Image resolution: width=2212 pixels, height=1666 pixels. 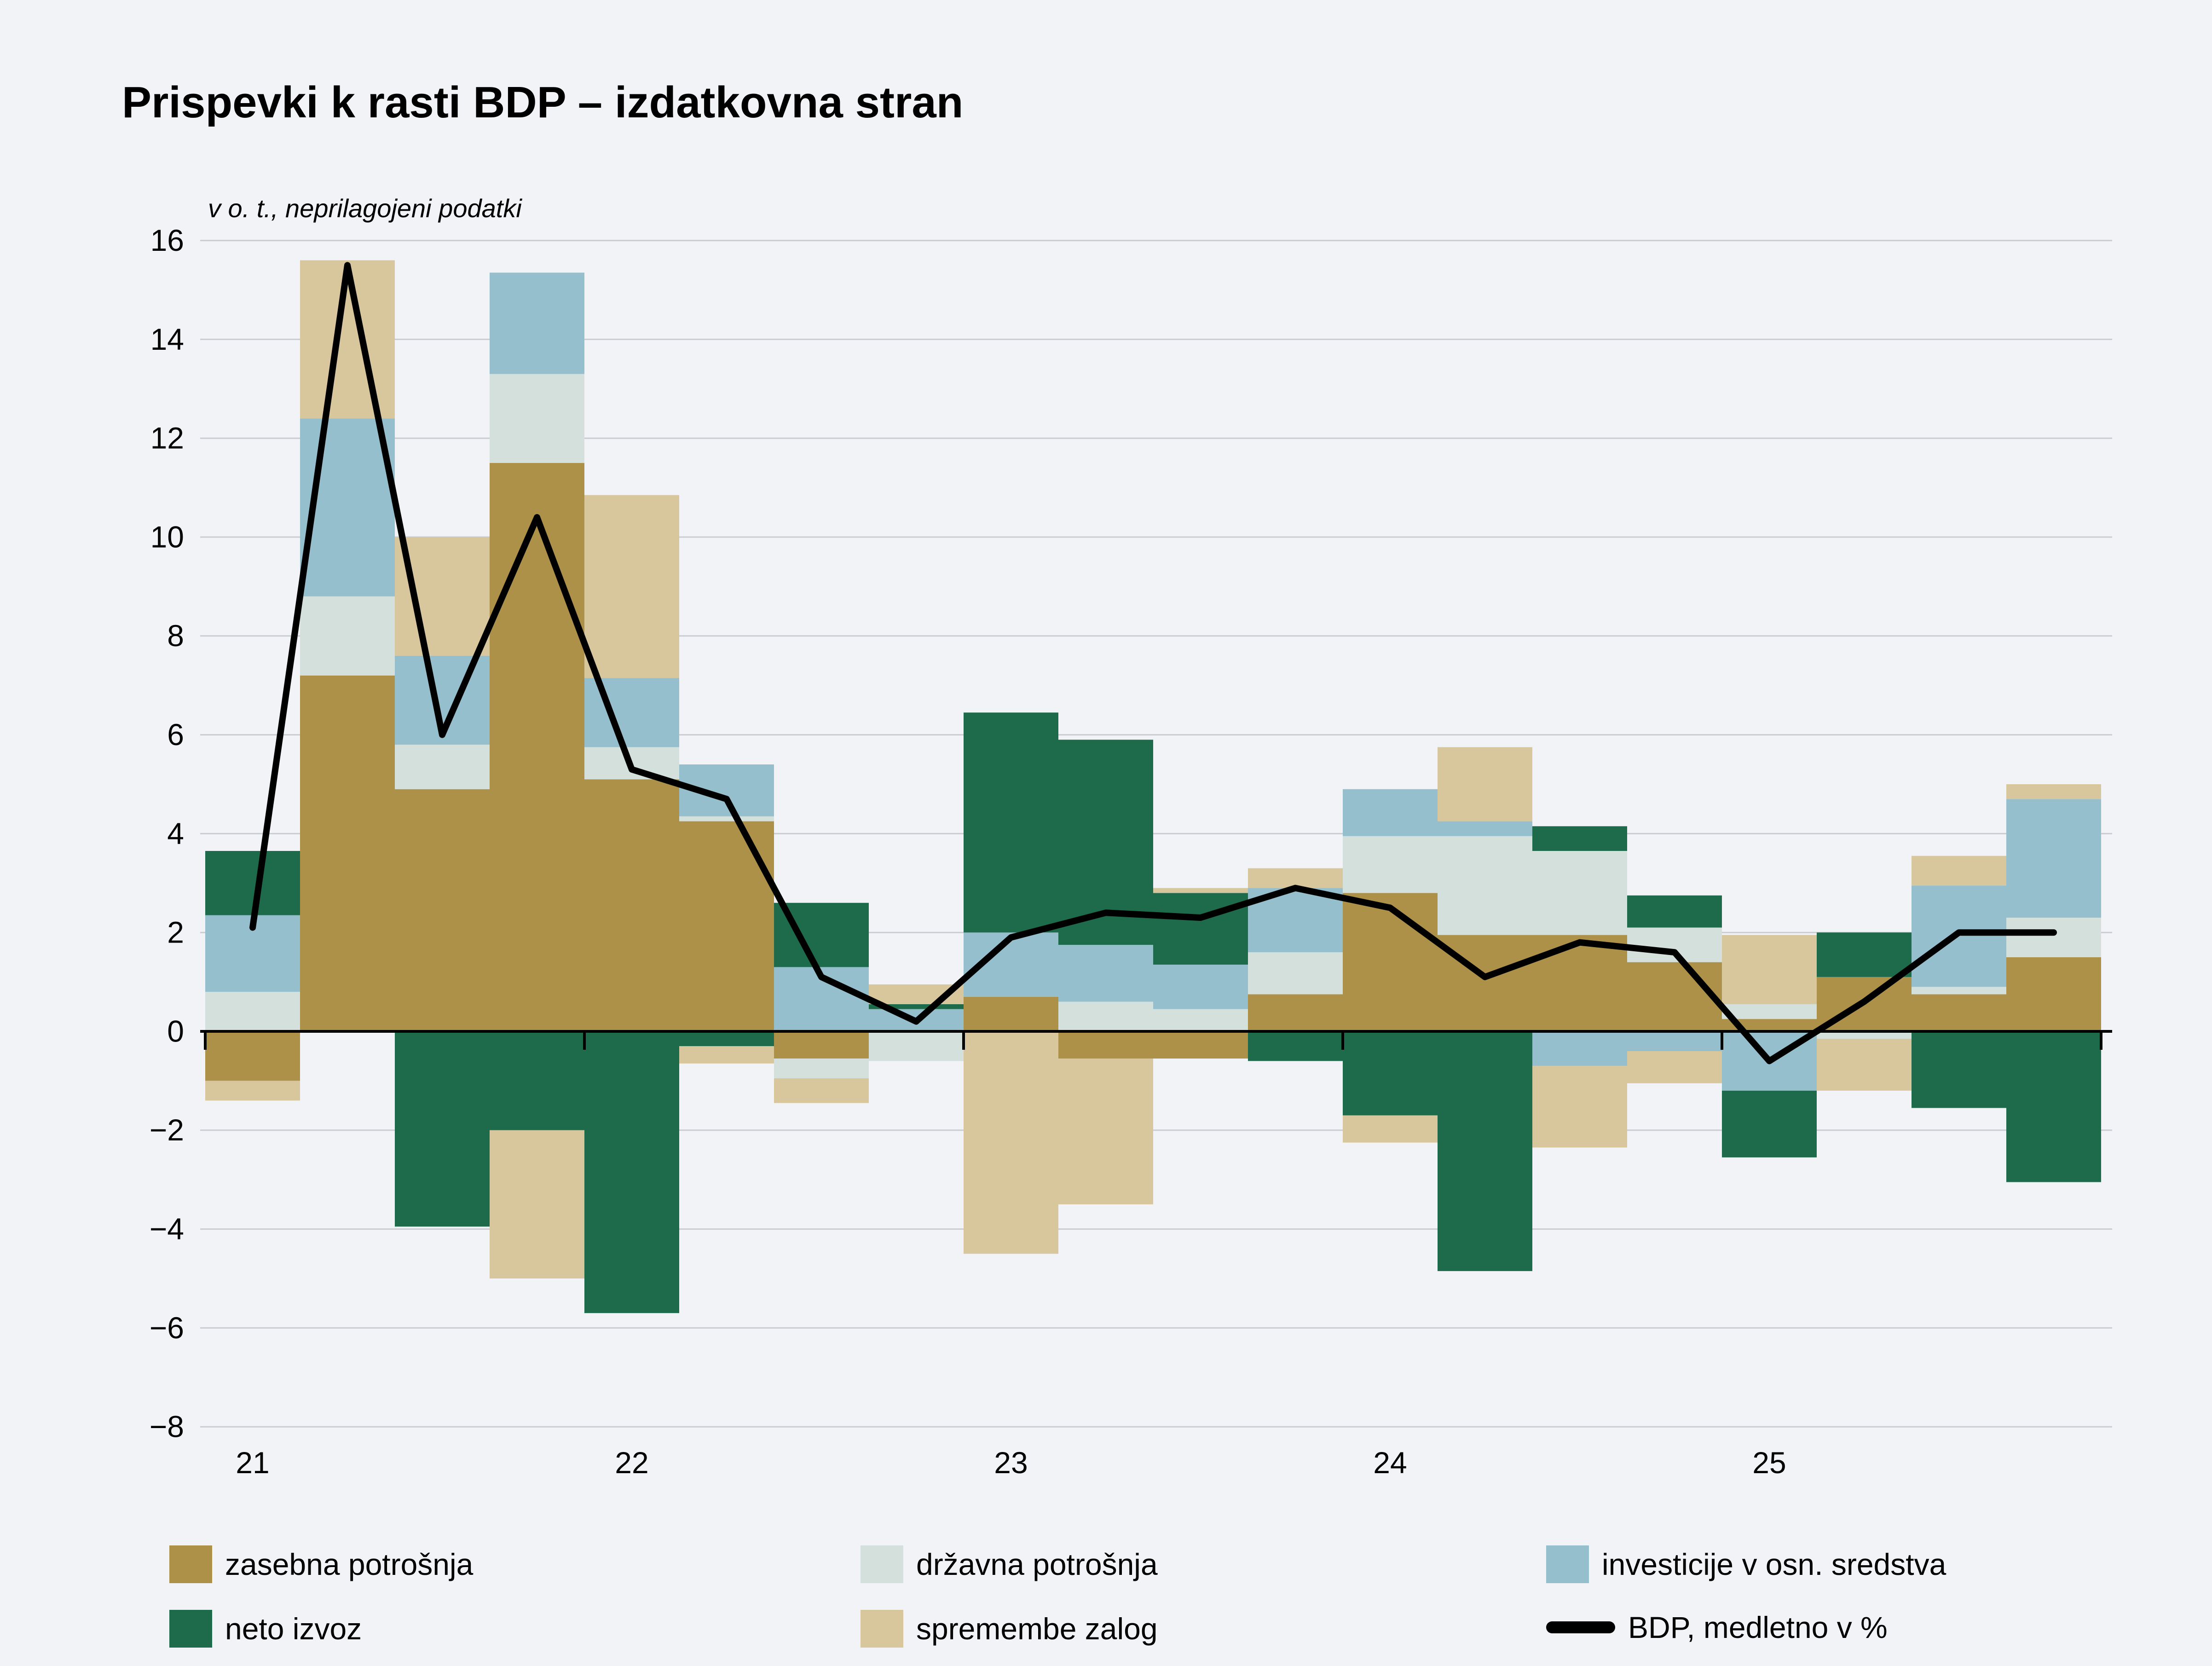 What do you see at coordinates (167, 1130) in the screenshot?
I see `y-axis-label: −2` at bounding box center [167, 1130].